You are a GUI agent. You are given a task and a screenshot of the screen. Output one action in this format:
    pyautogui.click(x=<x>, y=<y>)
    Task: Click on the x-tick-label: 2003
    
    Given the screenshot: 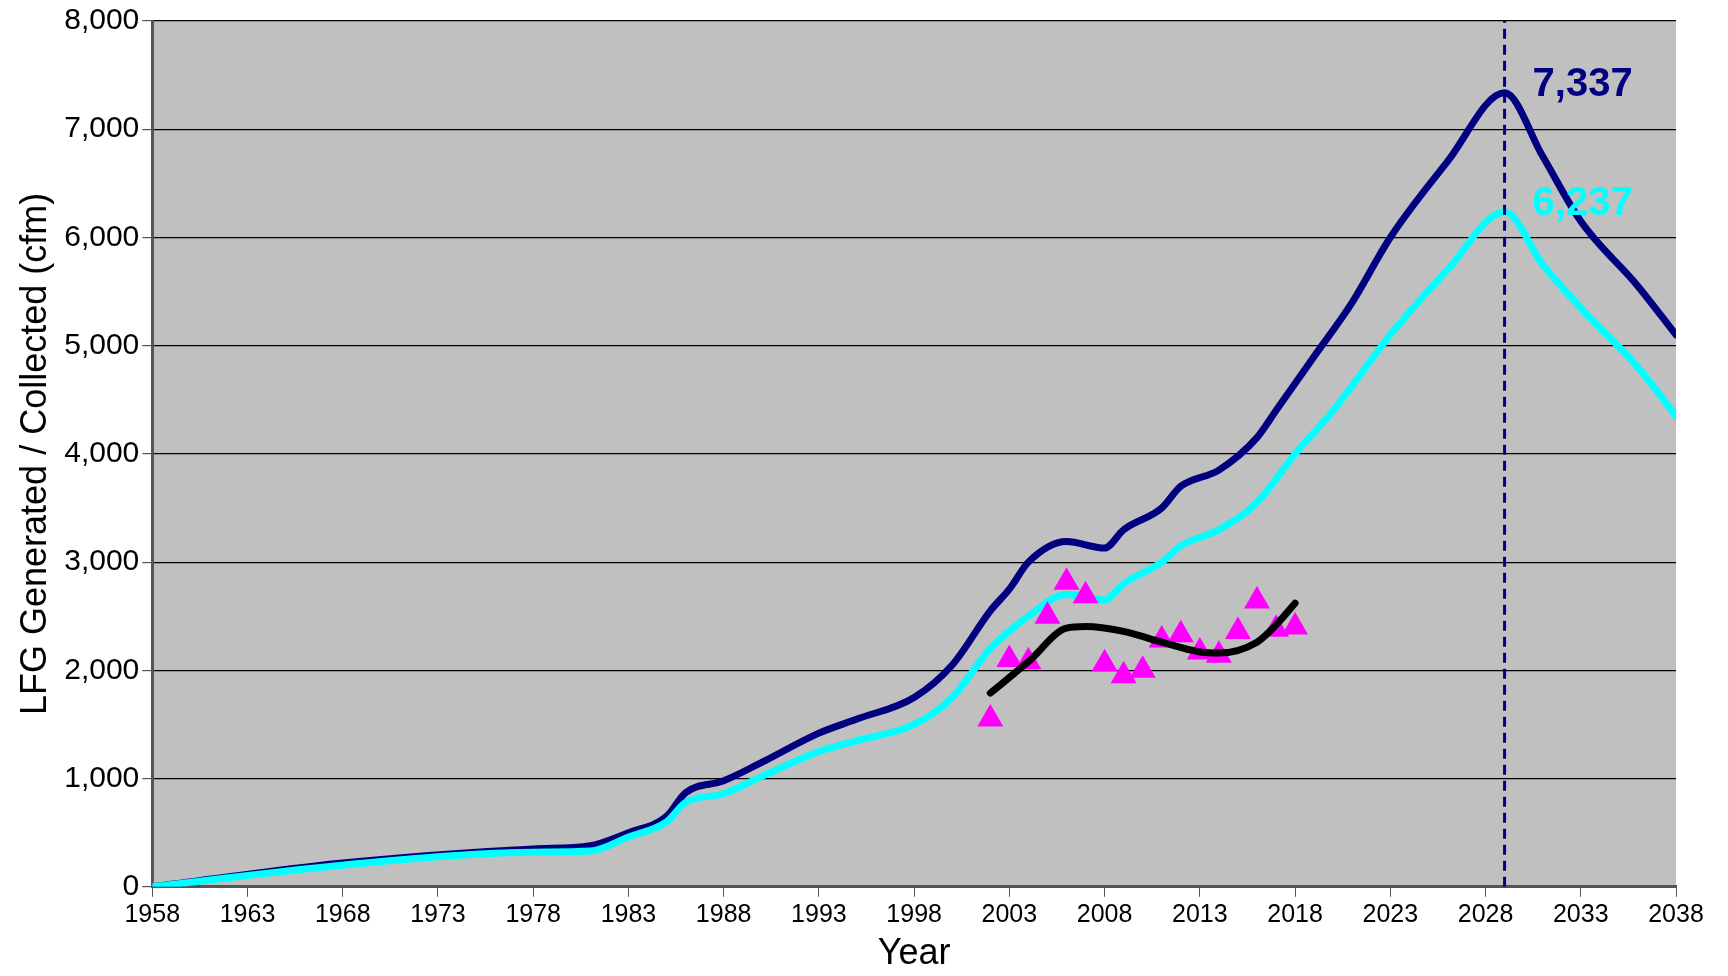 What is the action you would take?
    pyautogui.click(x=1009, y=912)
    